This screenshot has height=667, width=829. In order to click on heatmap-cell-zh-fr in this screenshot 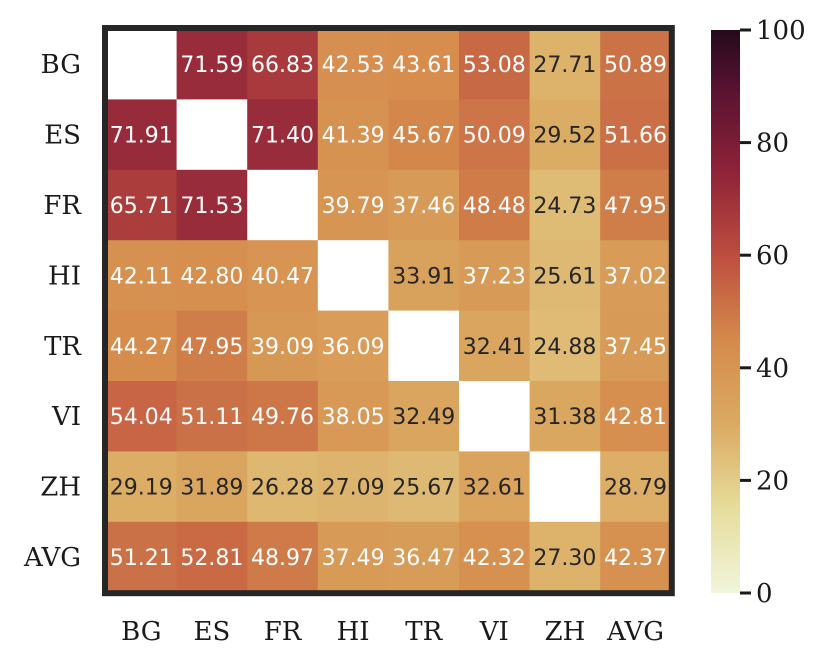, I will do `click(283, 487)`.